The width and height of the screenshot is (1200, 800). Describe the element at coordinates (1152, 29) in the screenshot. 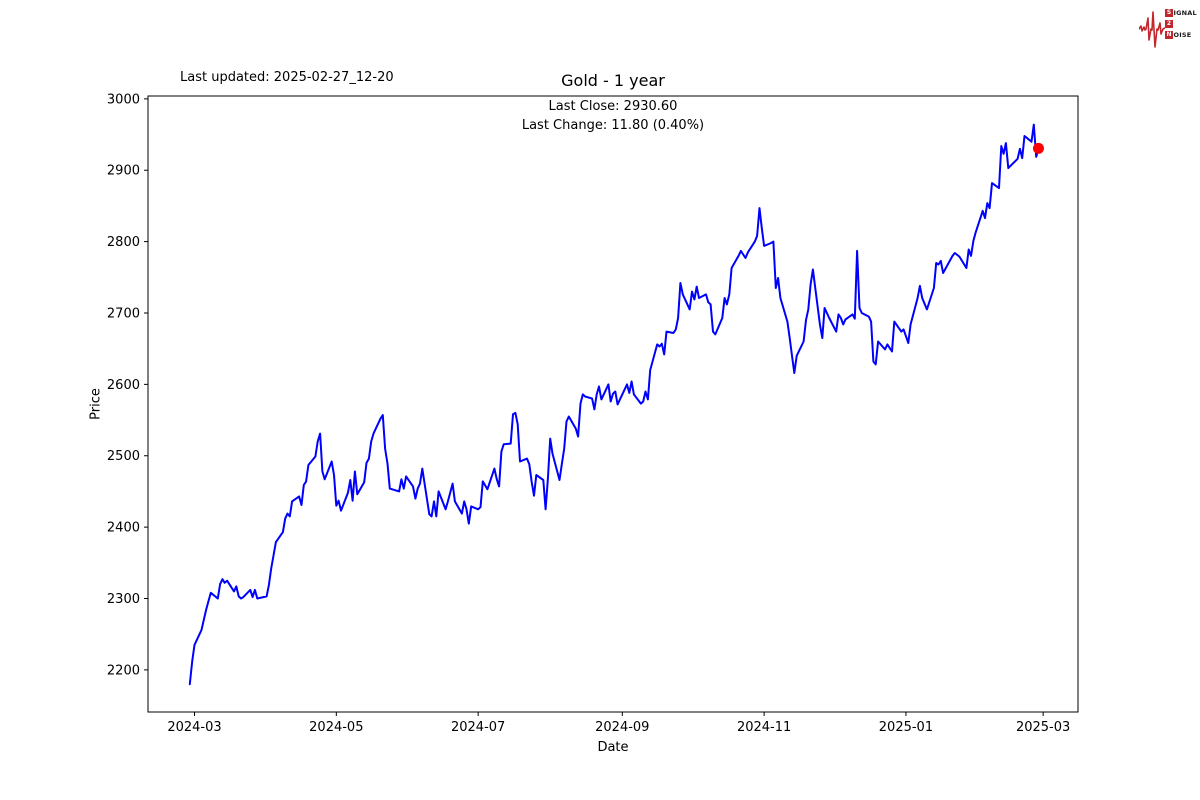

I see `heartbeat-waveform-icon` at that location.